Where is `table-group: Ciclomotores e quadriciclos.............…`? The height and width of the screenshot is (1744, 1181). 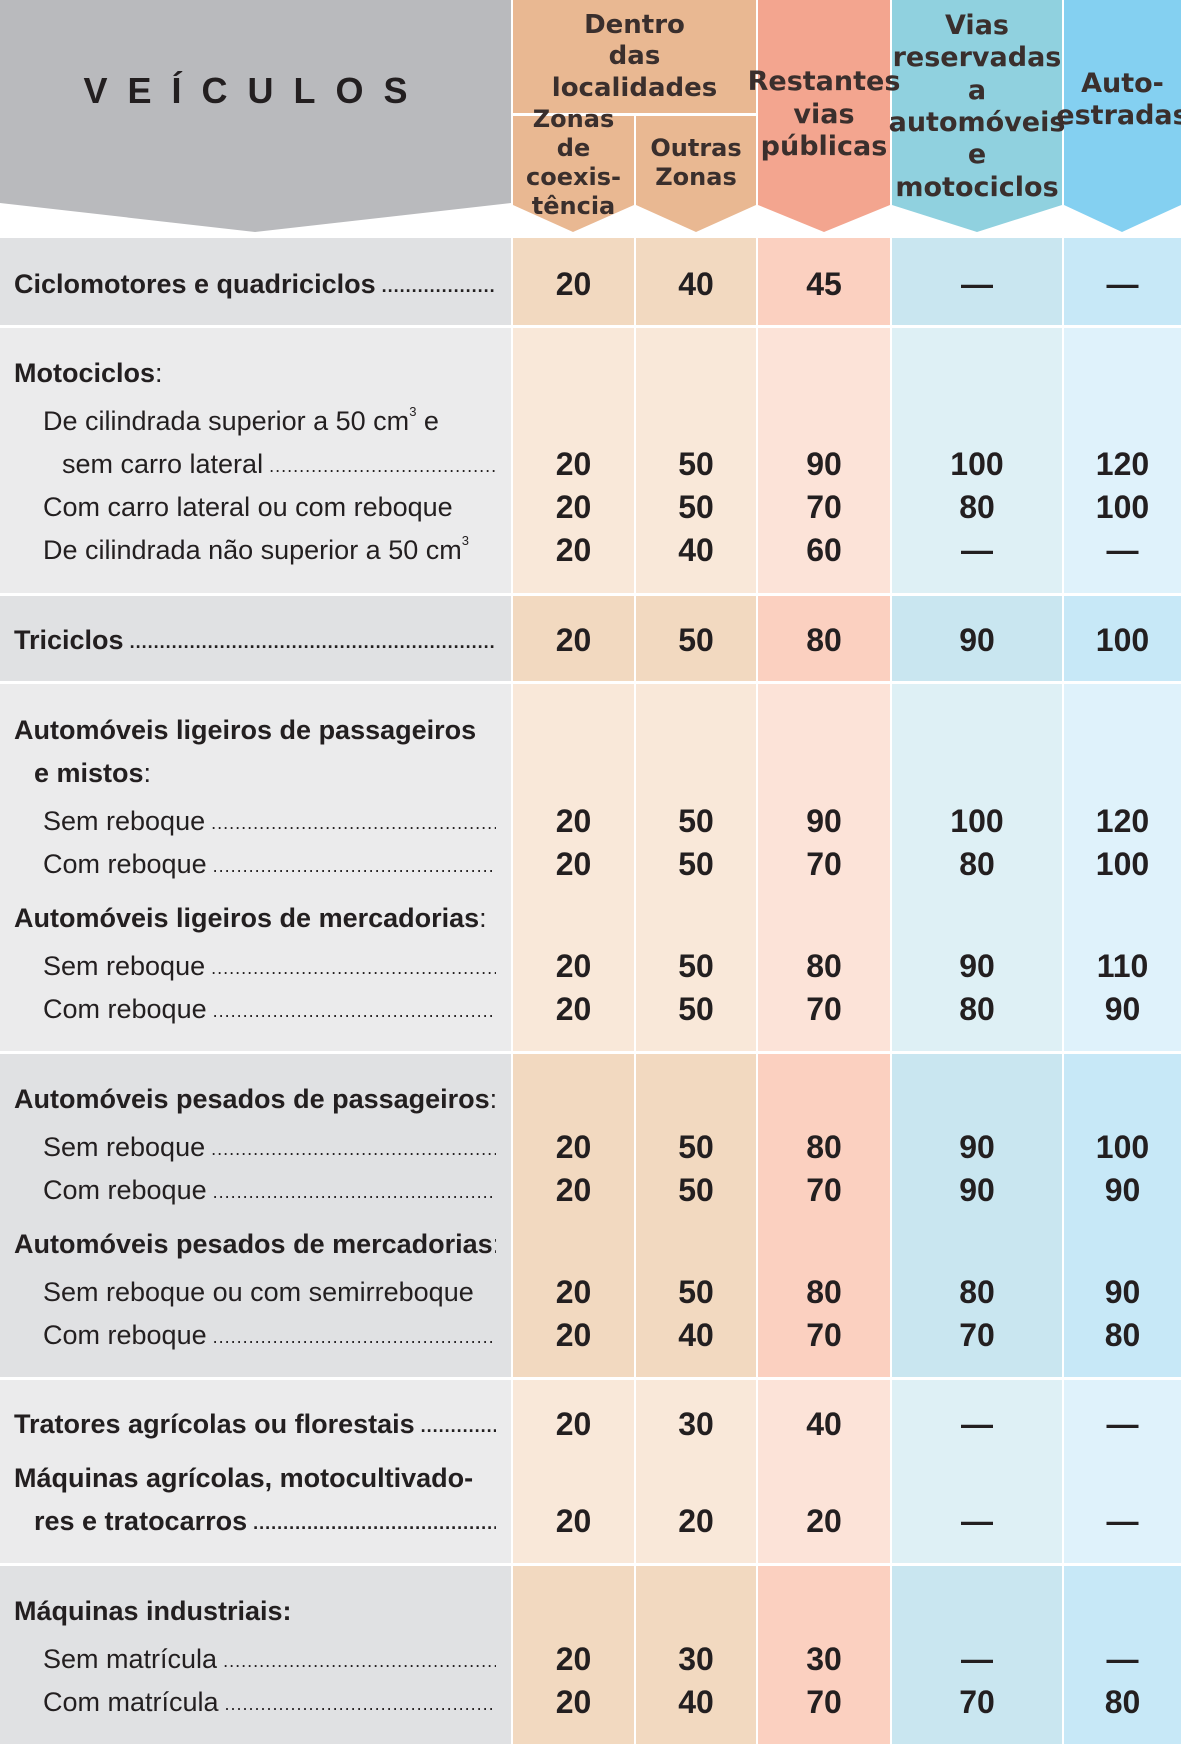 table-group: Ciclomotores e quadriciclos.............… is located at coordinates (590, 281).